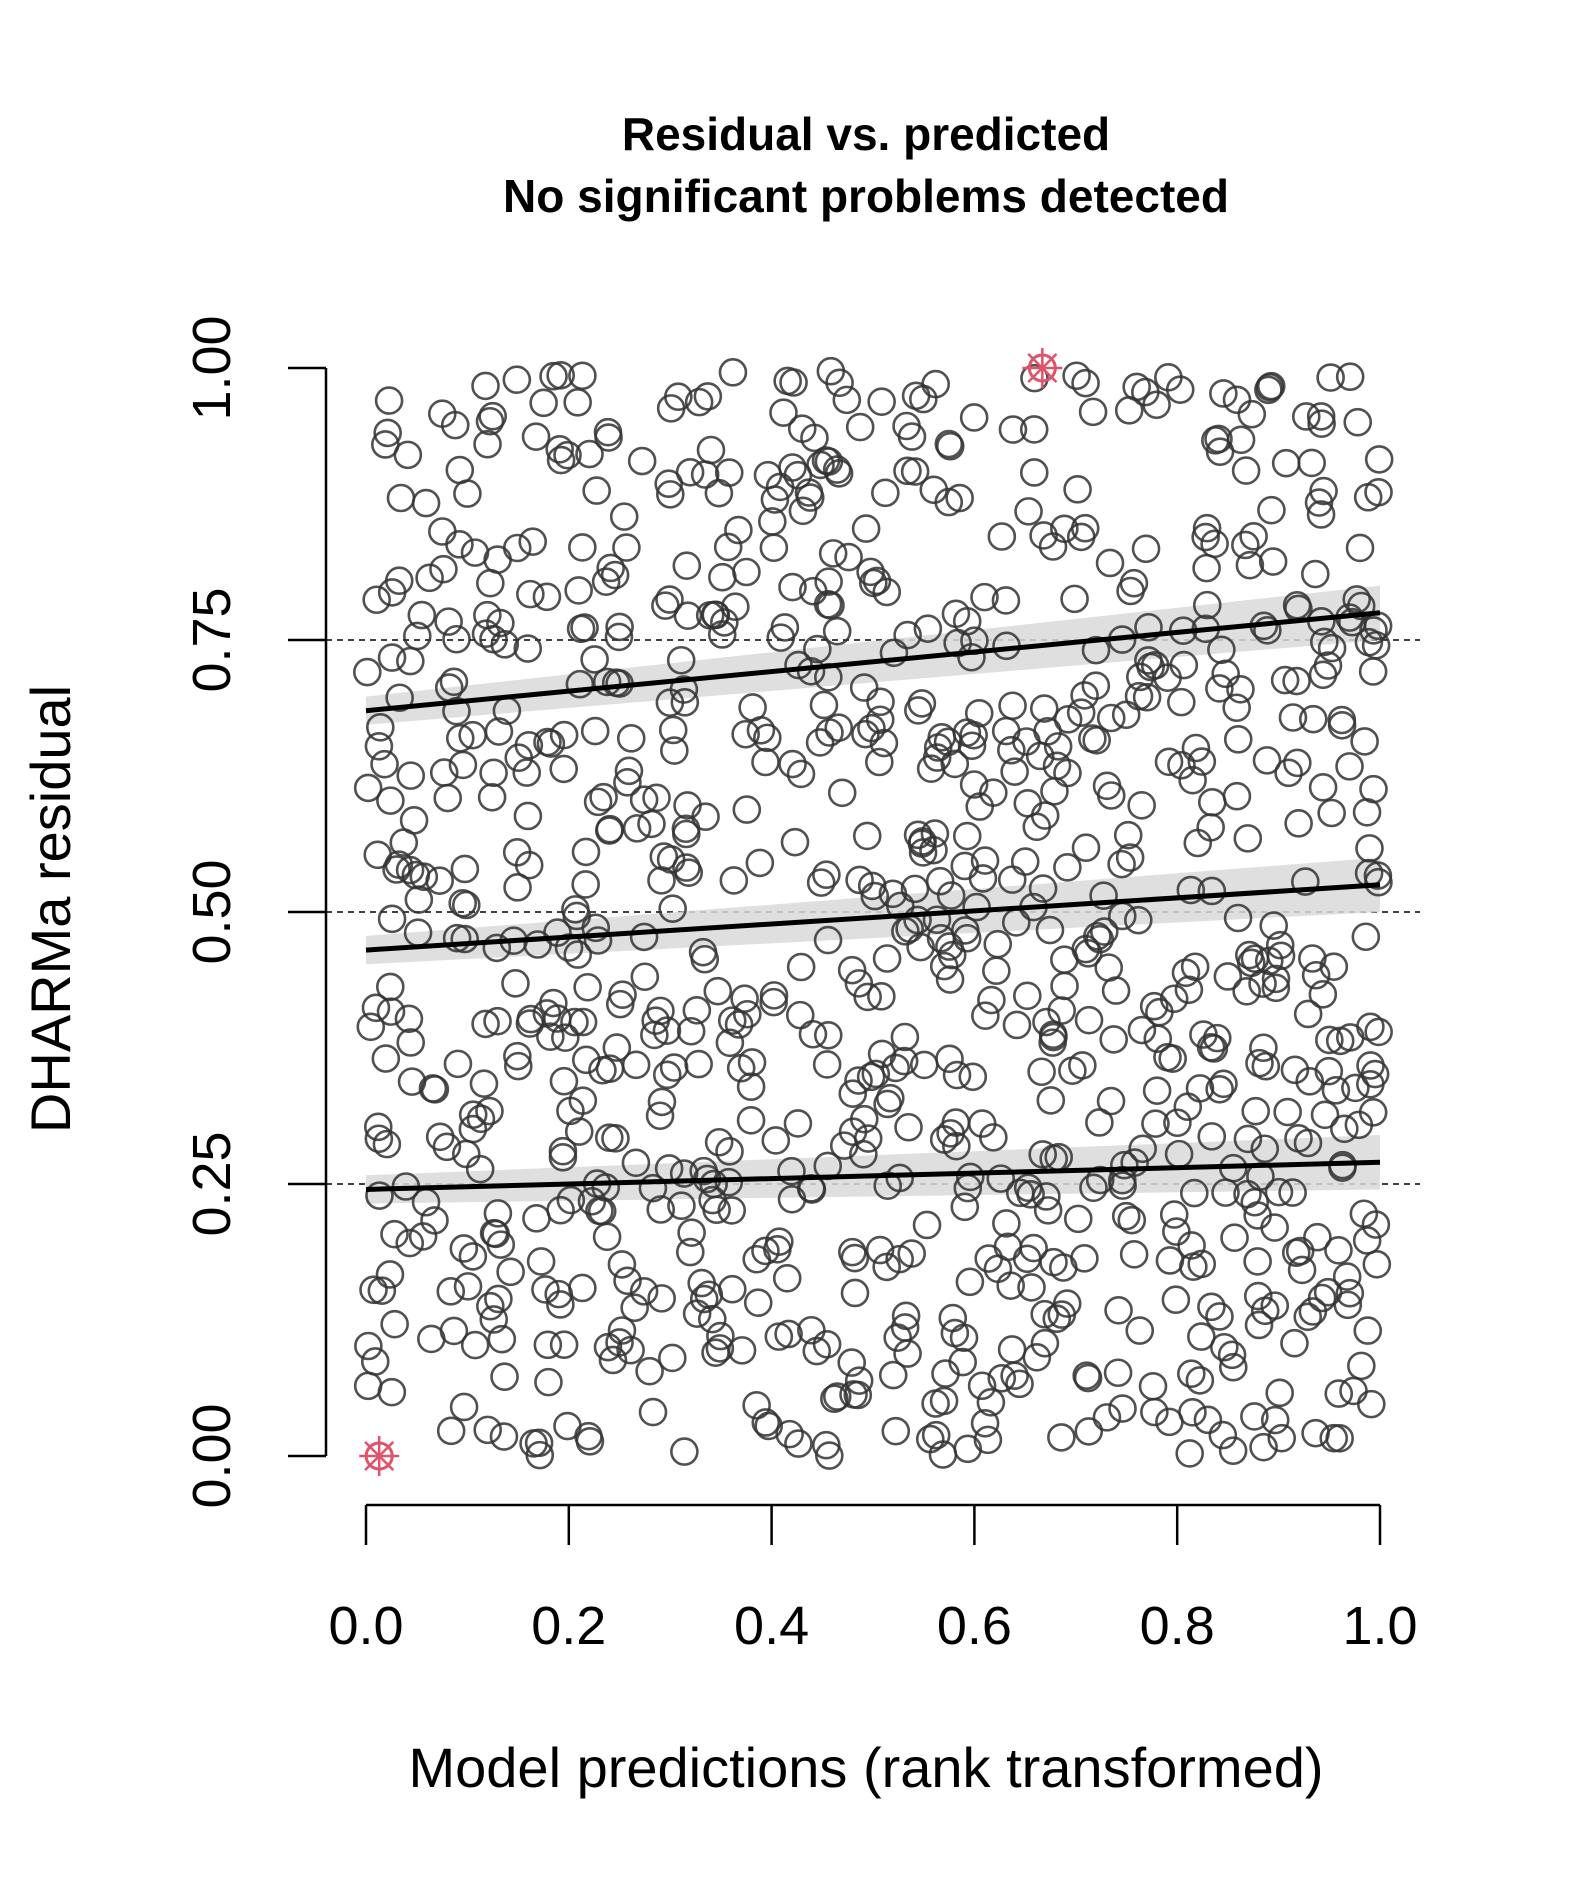  What do you see at coordinates (771, 1626) in the screenshot?
I see `x-tick-label: 0.4` at bounding box center [771, 1626].